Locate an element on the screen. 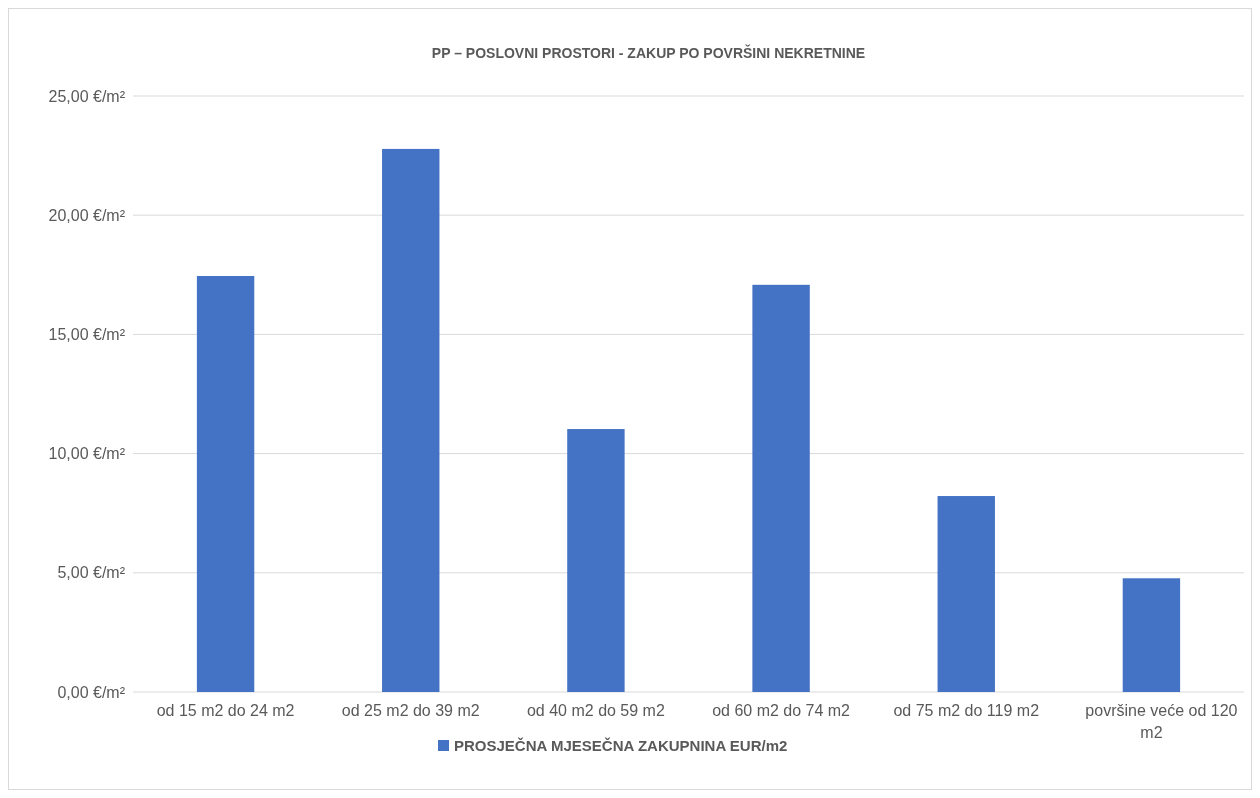  x-tick-label: od 15 m2 do 24 m2 is located at coordinates (225, 710).